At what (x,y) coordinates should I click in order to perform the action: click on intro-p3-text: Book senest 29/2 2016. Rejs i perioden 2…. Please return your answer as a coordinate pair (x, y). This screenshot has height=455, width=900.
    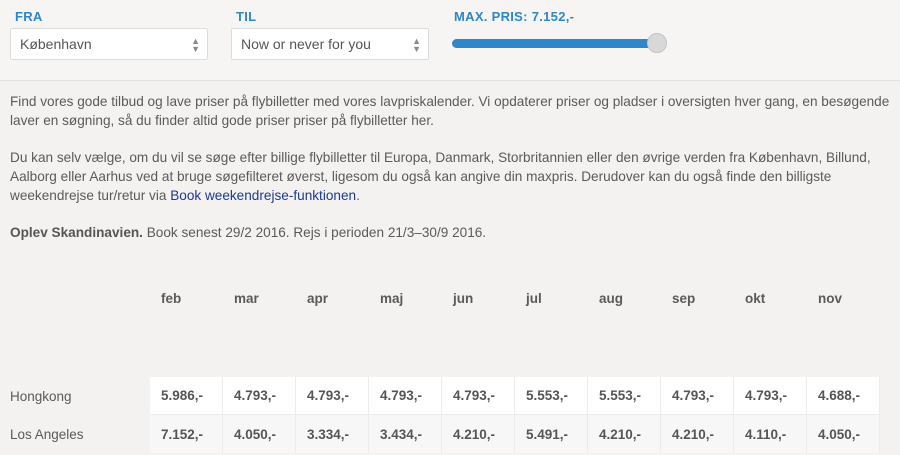
    Looking at the image, I should click on (314, 232).